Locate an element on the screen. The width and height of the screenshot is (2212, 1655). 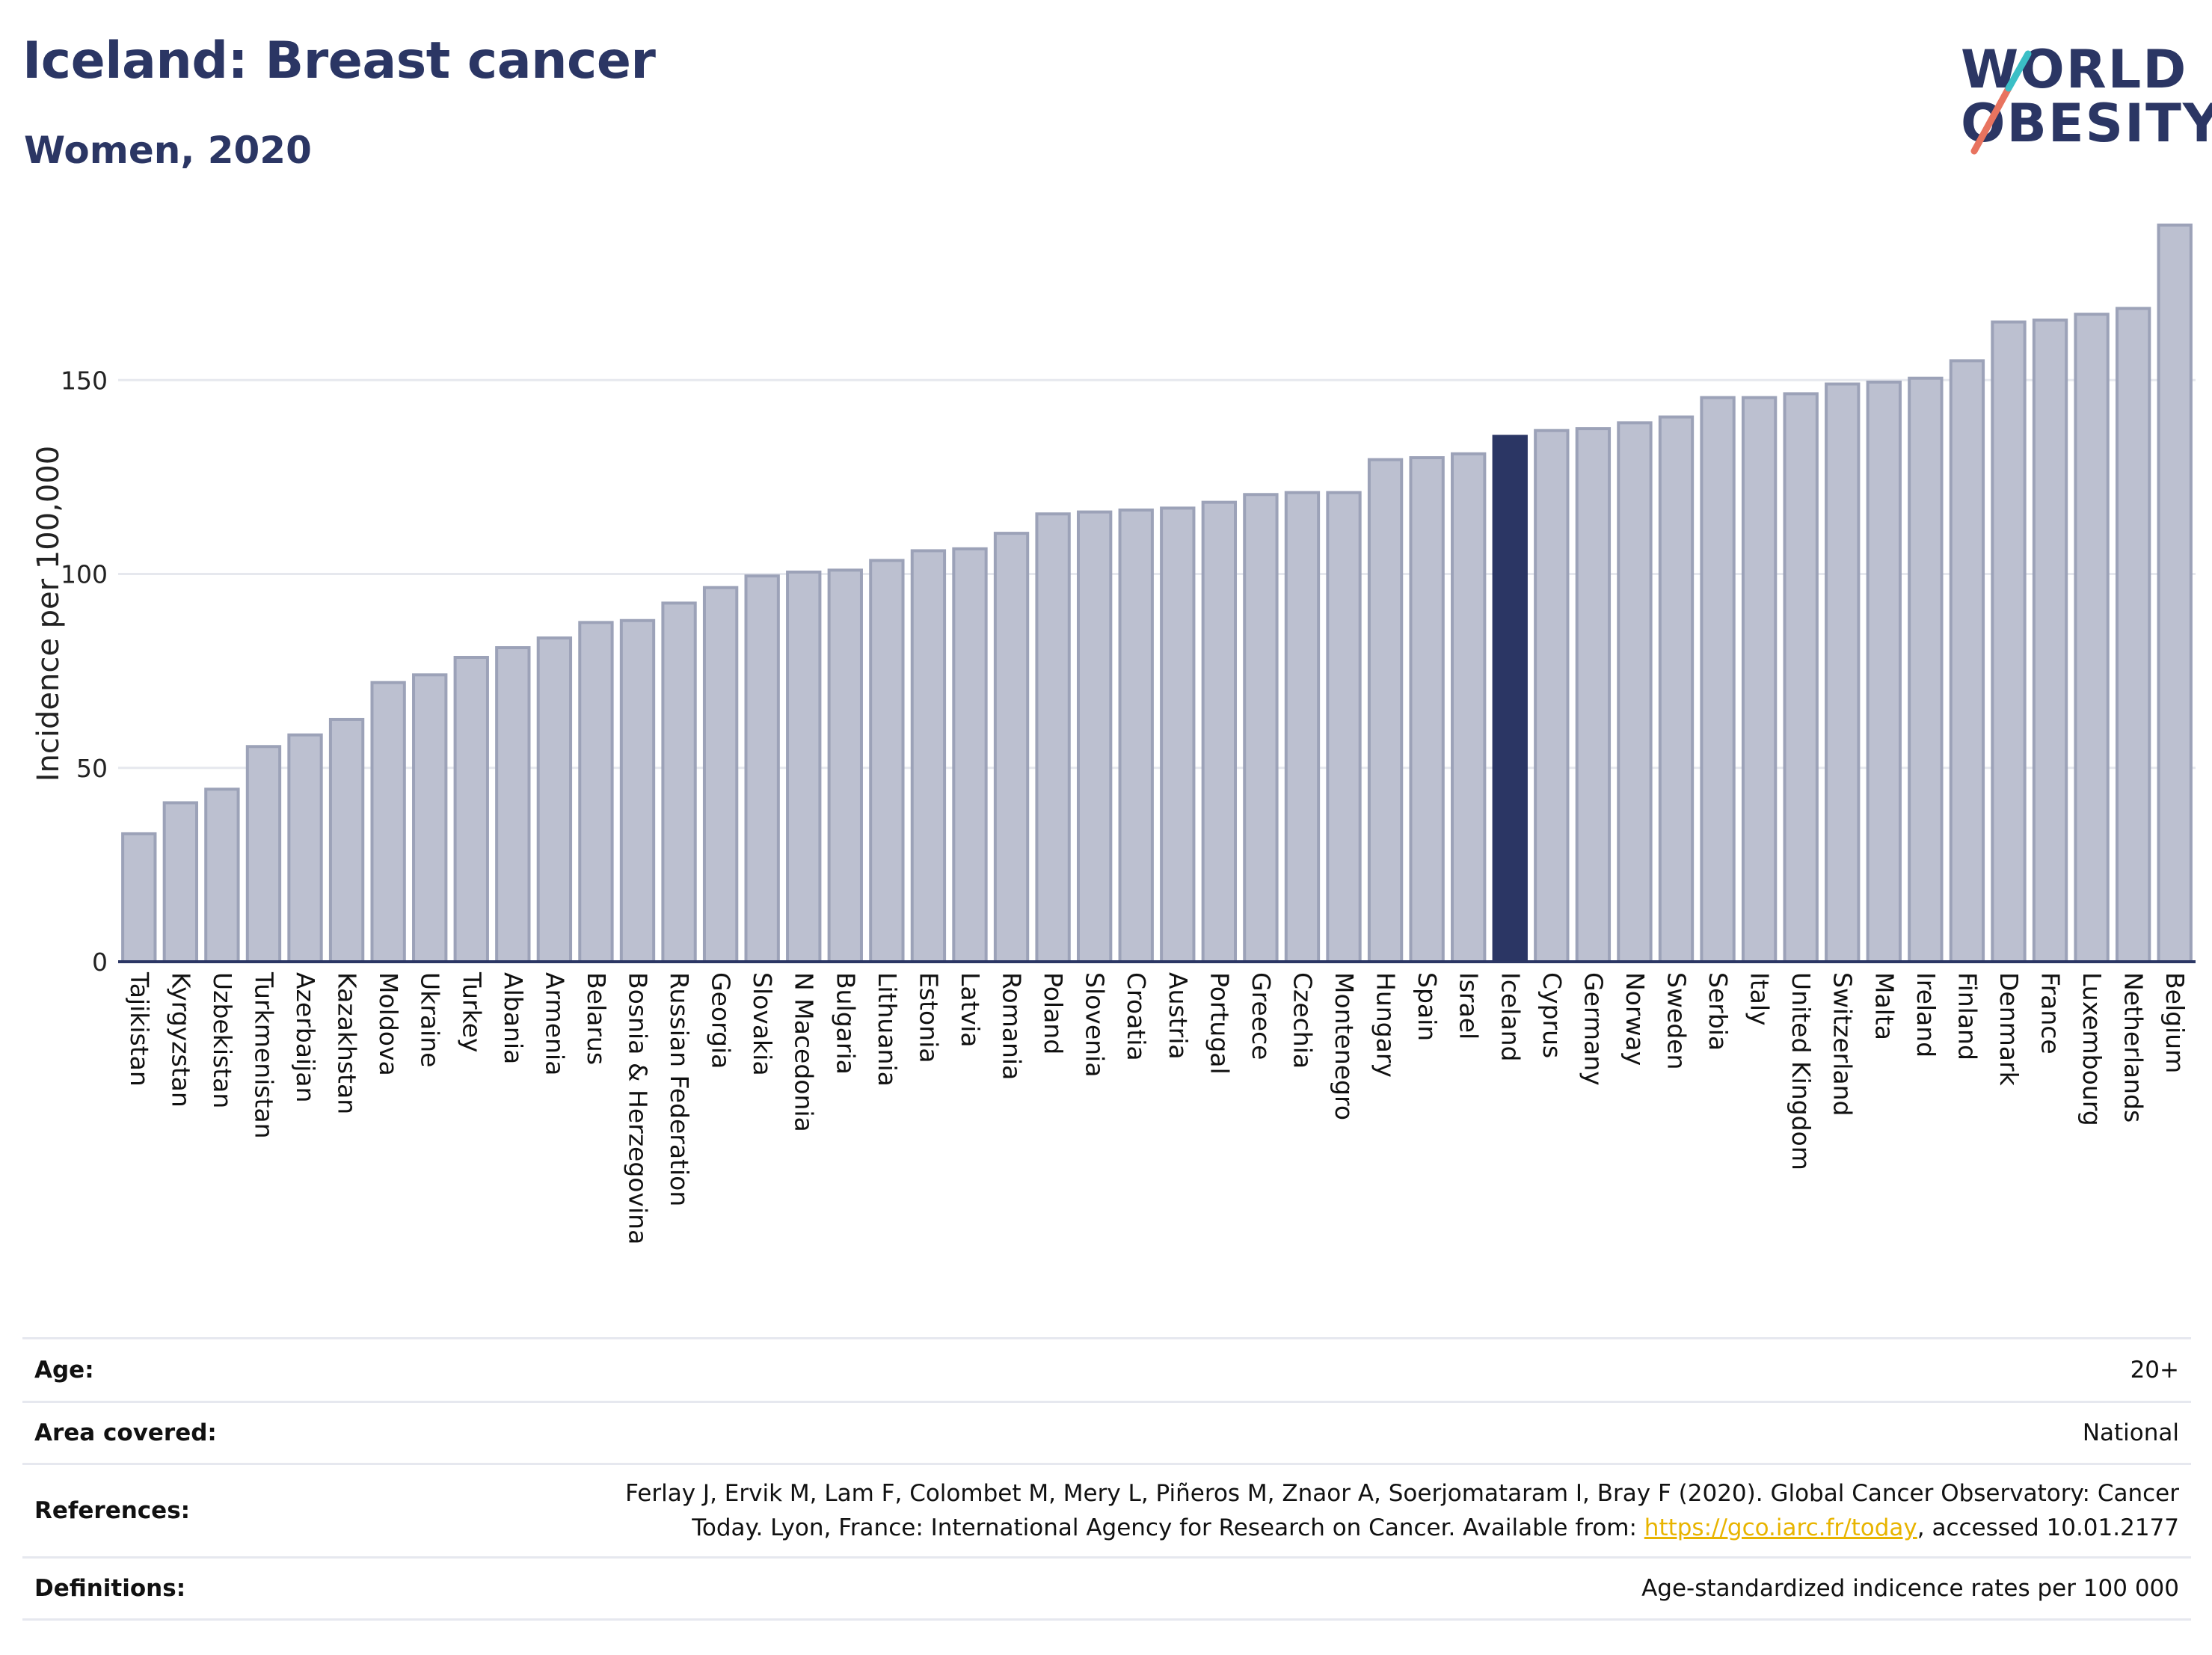
info-row-area: Area covered: National is located at coordinates (1106, 1432).